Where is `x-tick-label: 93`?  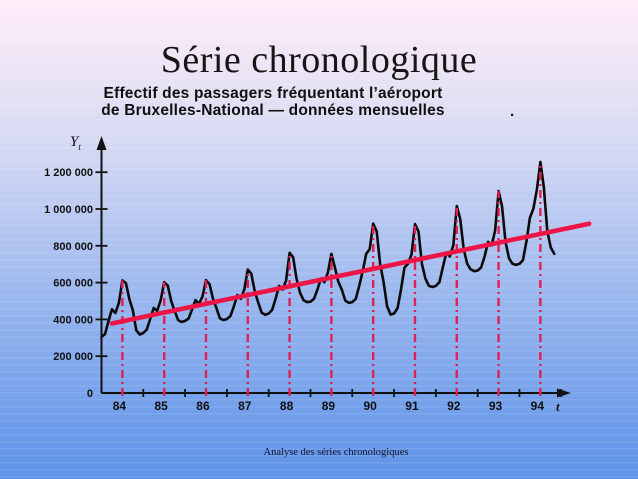 x-tick-label: 93 is located at coordinates (496, 406).